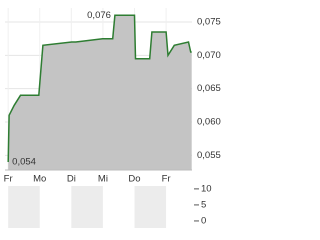 This screenshot has height=240, width=320. Describe the element at coordinates (209, 22) in the screenshot. I see `y-tick-label: 0,075` at that location.